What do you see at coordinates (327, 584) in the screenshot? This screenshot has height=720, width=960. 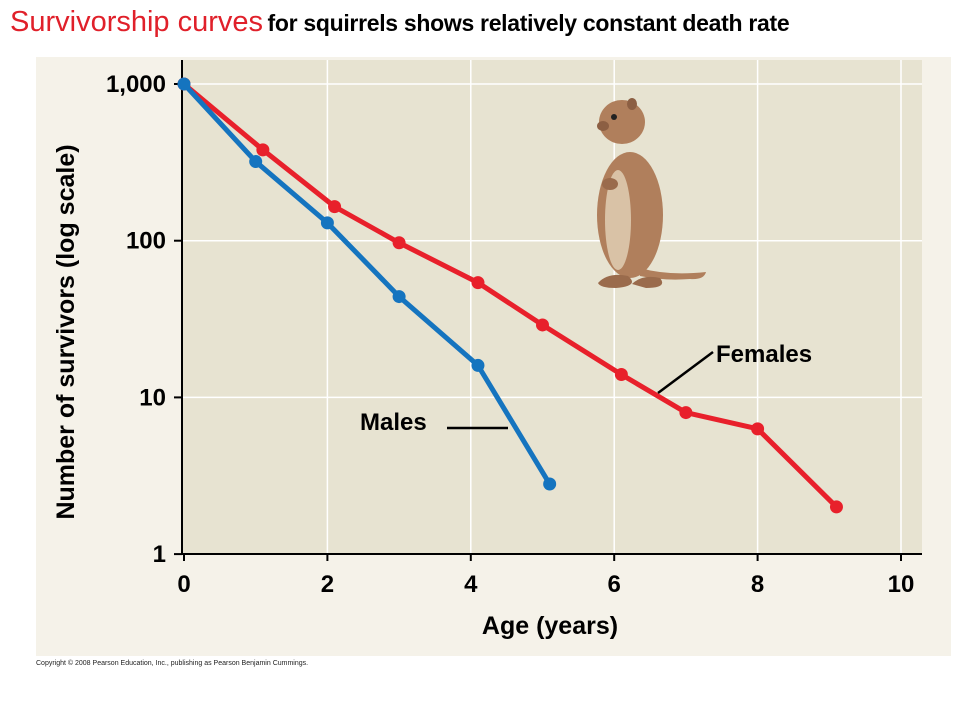 I see `x-tick-label: 2` at bounding box center [327, 584].